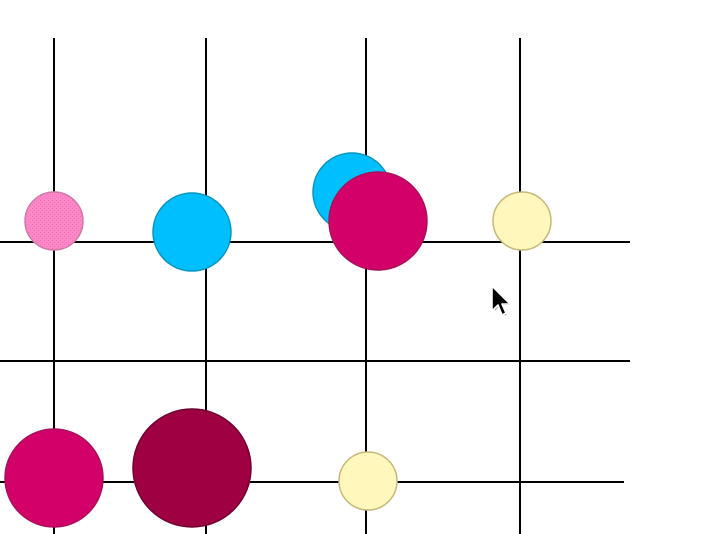 The width and height of the screenshot is (720, 534). What do you see at coordinates (192, 468) in the screenshot?
I see `piece-crimson-xlarge` at bounding box center [192, 468].